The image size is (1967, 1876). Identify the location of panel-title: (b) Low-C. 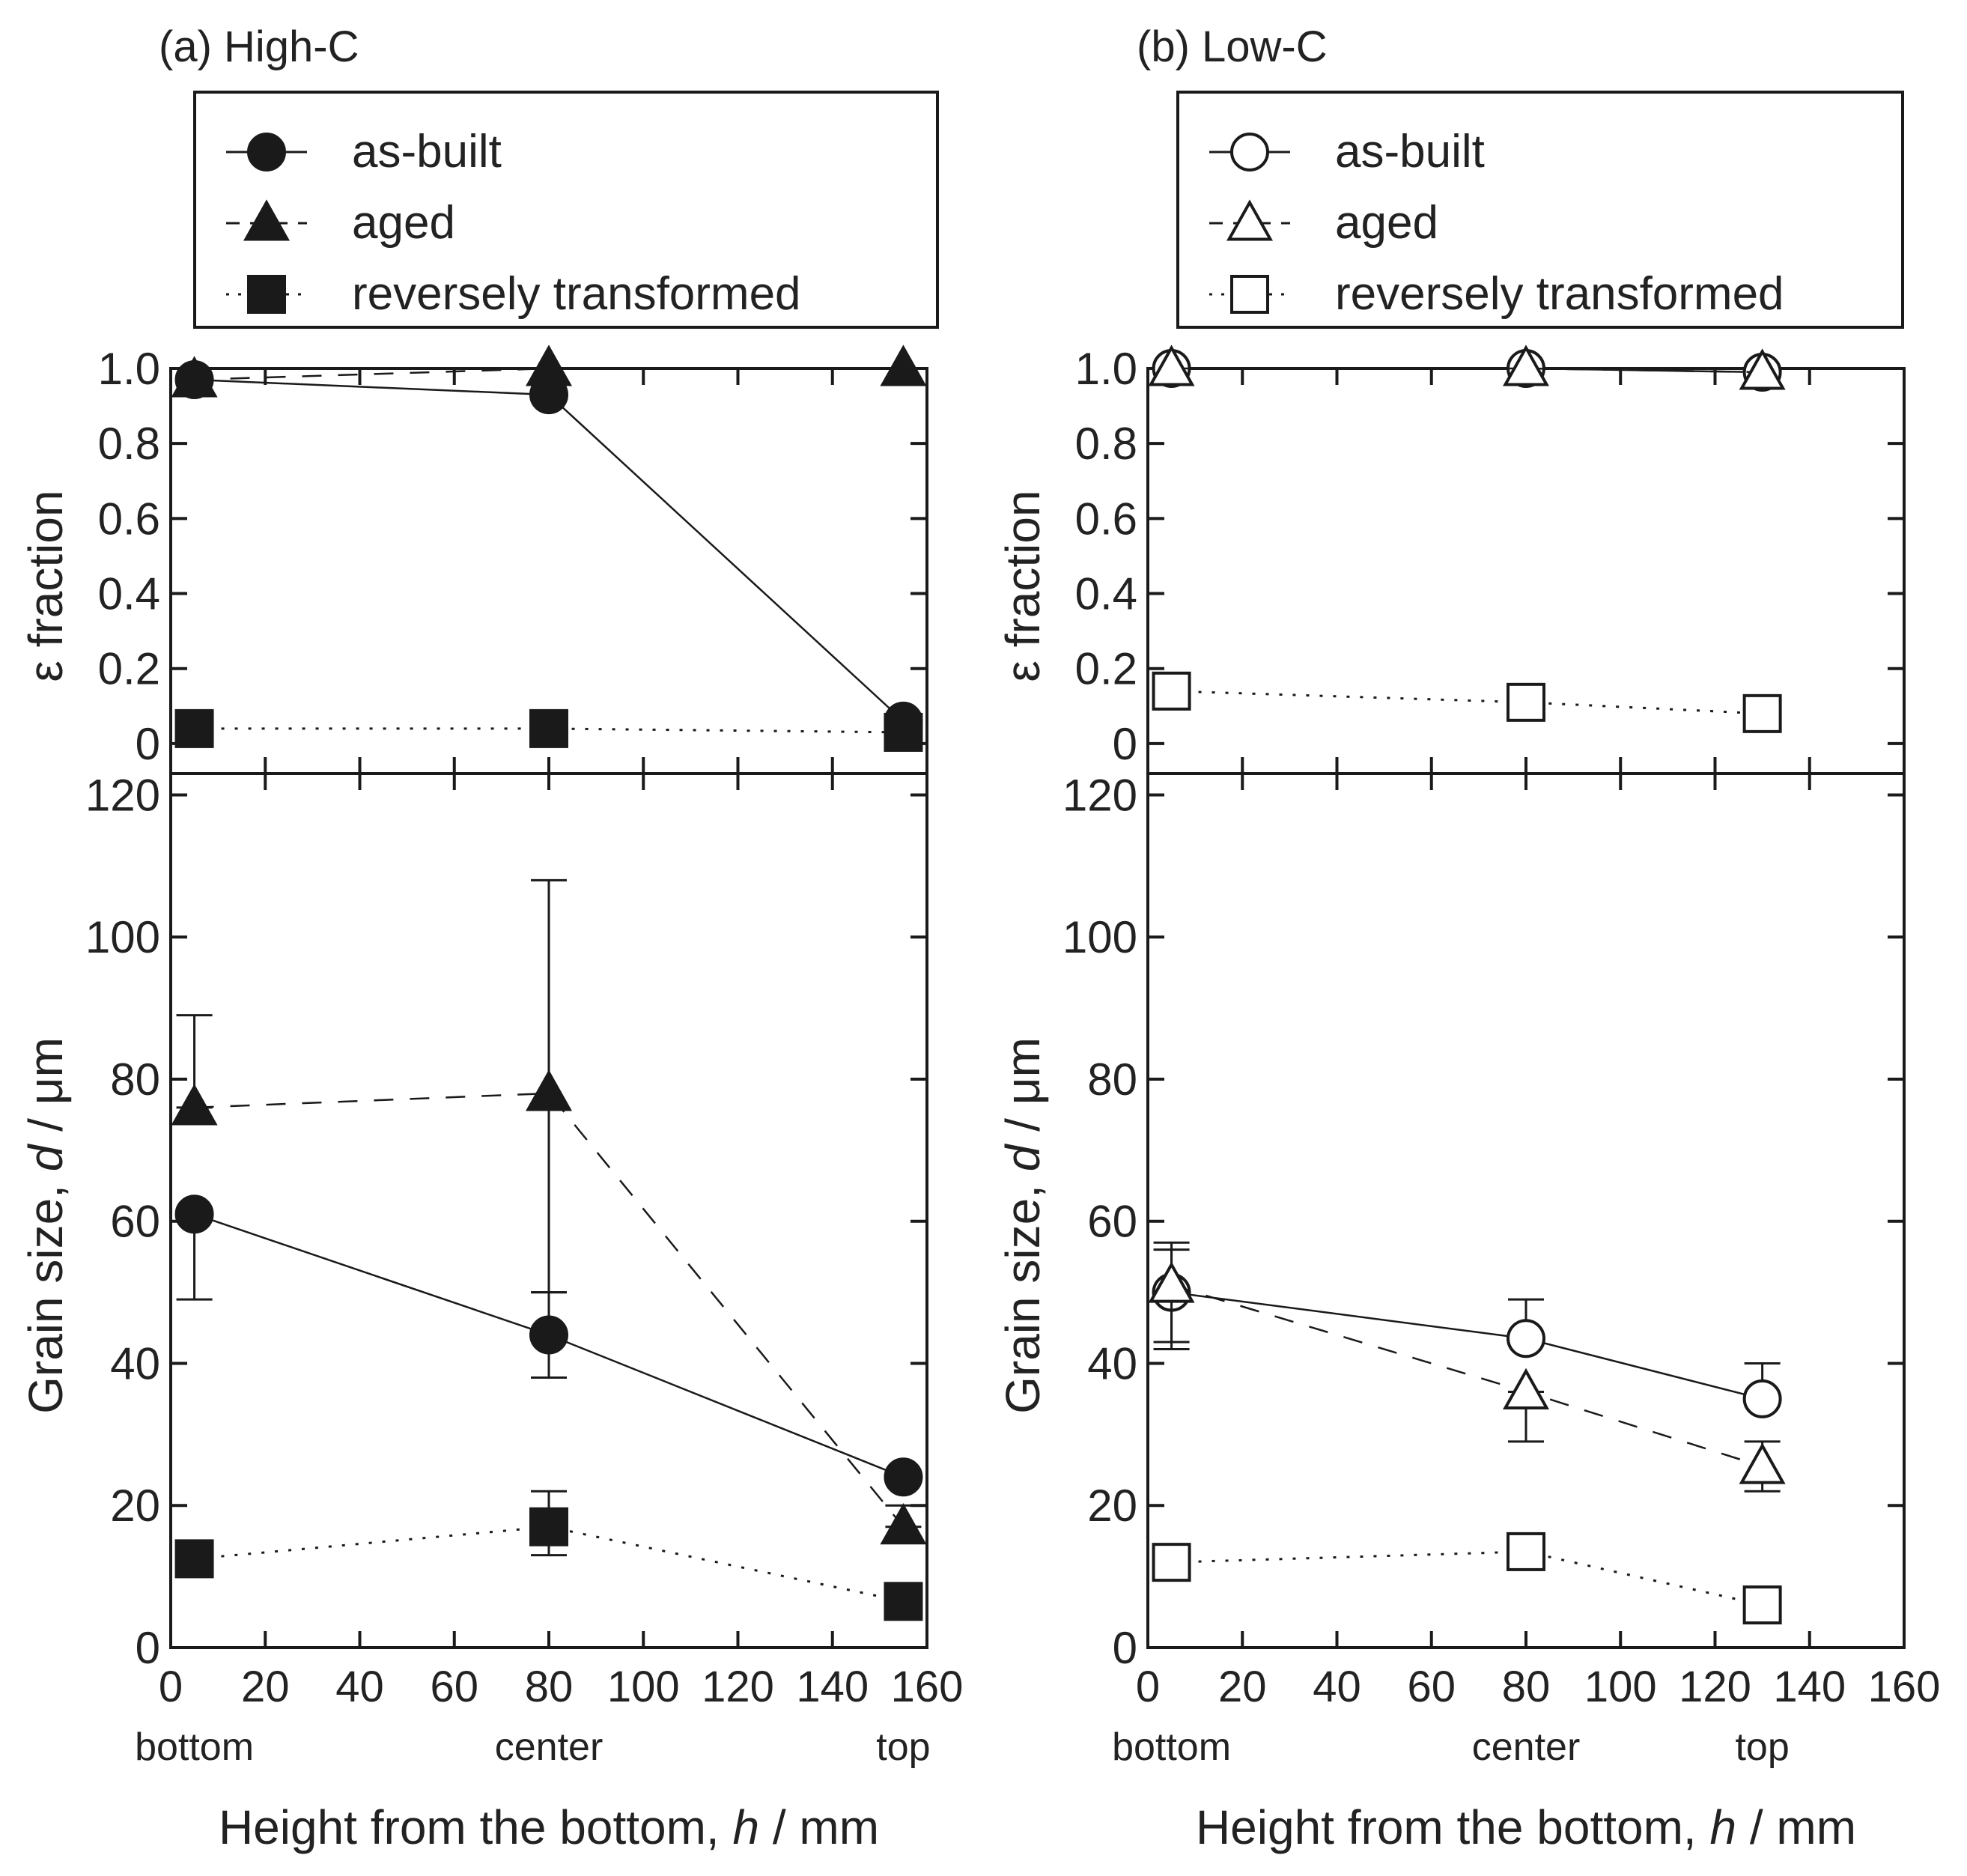
(1232, 46).